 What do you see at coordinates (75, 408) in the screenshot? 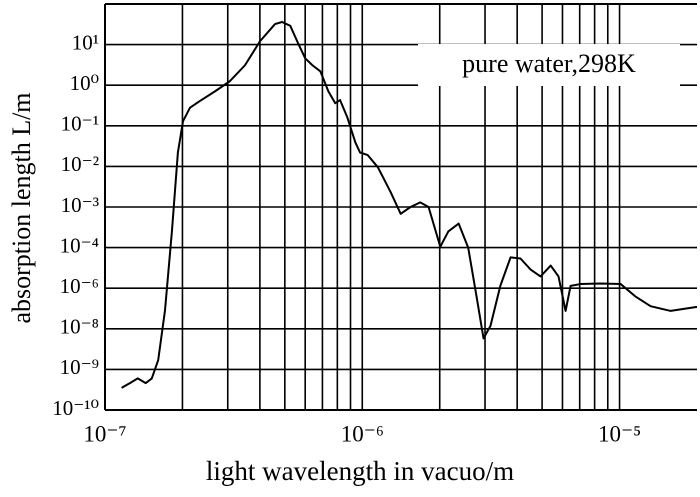
I see `y-tick-label: 10⁻¹⁰` at bounding box center [75, 408].